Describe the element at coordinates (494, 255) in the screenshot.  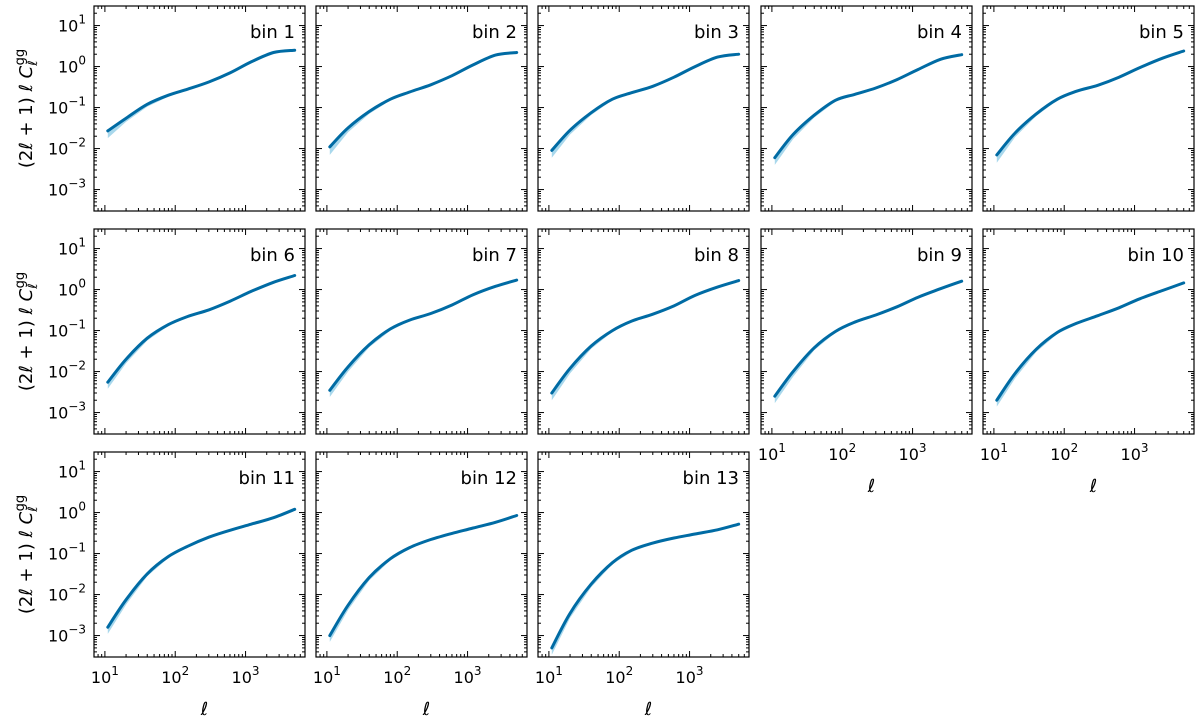
I see `panel-label: bin 7` at that location.